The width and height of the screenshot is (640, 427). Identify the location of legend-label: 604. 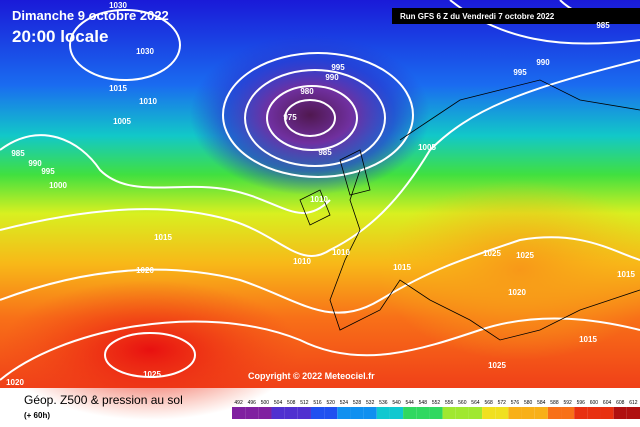
(607, 403).